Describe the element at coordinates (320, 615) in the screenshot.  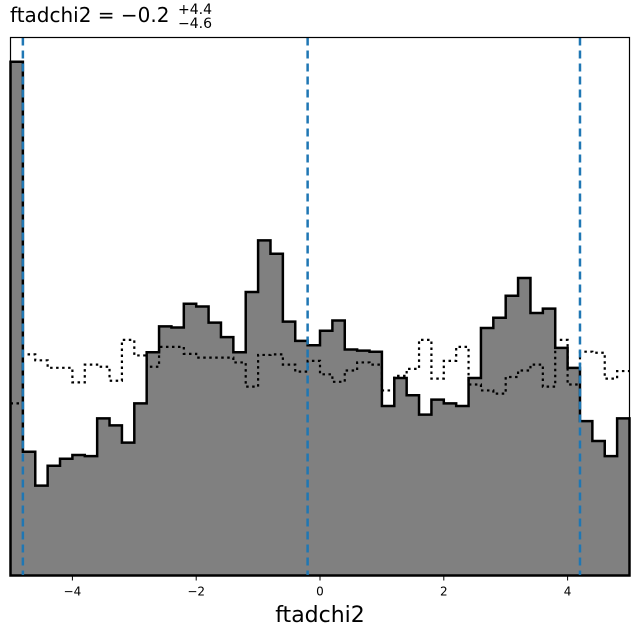
I see `x-axis-label: ftadchi2` at that location.